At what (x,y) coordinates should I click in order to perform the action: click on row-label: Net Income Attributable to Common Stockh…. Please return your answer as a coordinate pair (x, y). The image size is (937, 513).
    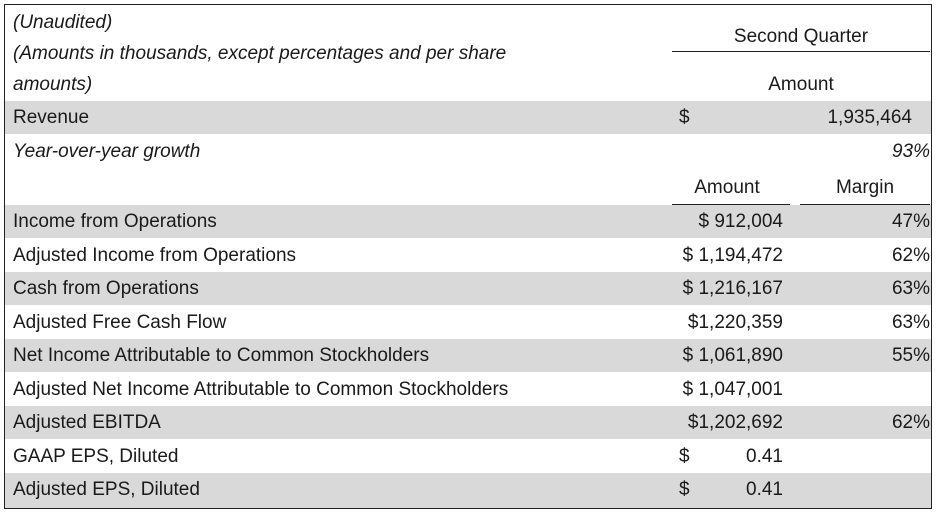
    Looking at the image, I should click on (221, 355).